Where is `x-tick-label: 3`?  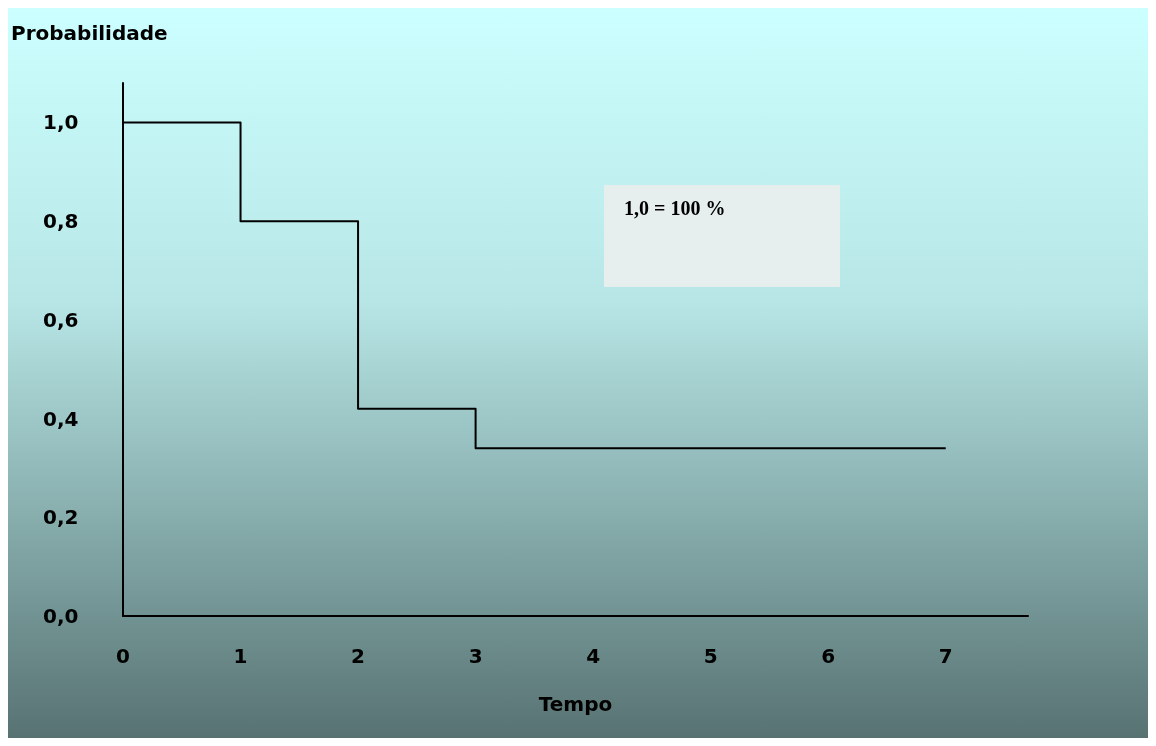 x-tick-label: 3 is located at coordinates (475, 656).